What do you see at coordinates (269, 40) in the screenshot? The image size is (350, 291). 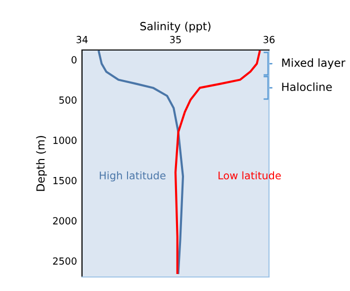 I see `x-tick-label: 36` at bounding box center [269, 40].